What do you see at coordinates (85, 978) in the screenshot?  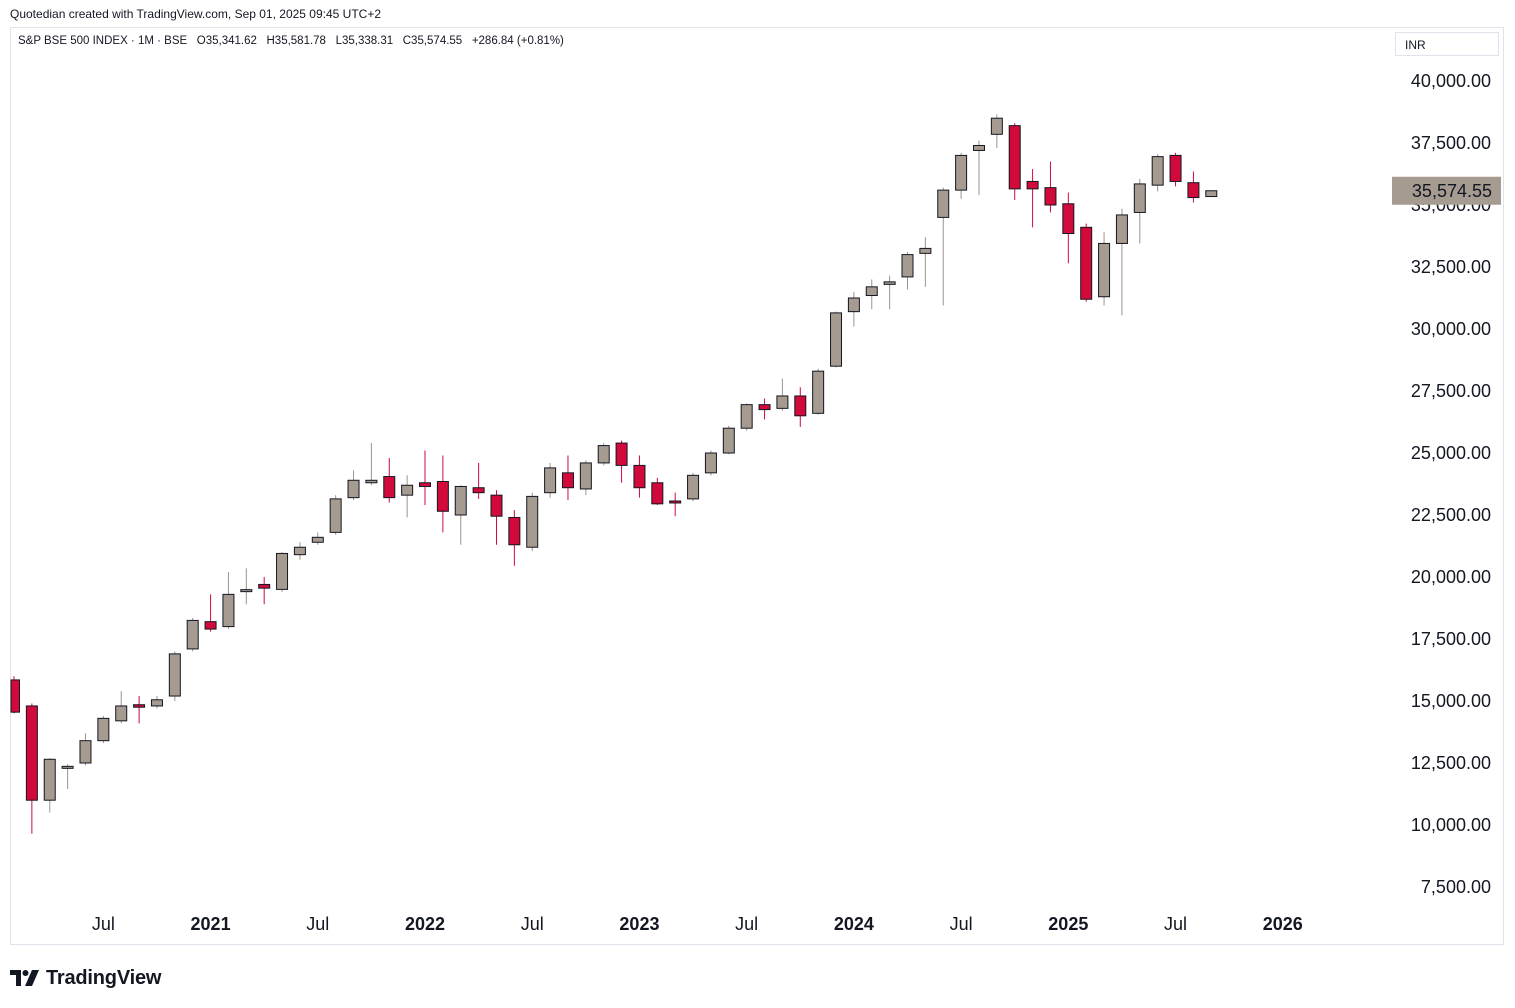 I see `tradingview-logo: TradingView` at bounding box center [85, 978].